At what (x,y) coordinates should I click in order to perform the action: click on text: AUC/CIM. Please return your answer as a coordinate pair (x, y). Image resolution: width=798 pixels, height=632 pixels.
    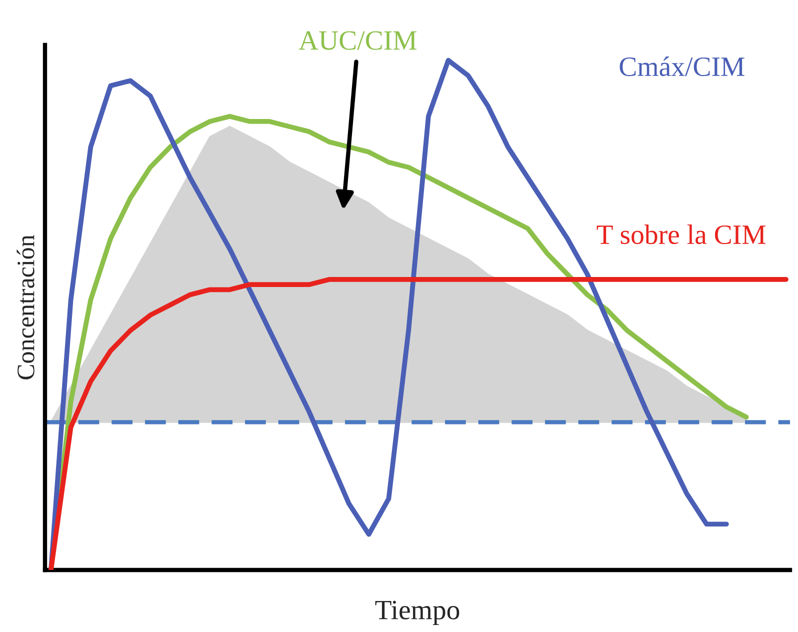
    Looking at the image, I should click on (357, 40).